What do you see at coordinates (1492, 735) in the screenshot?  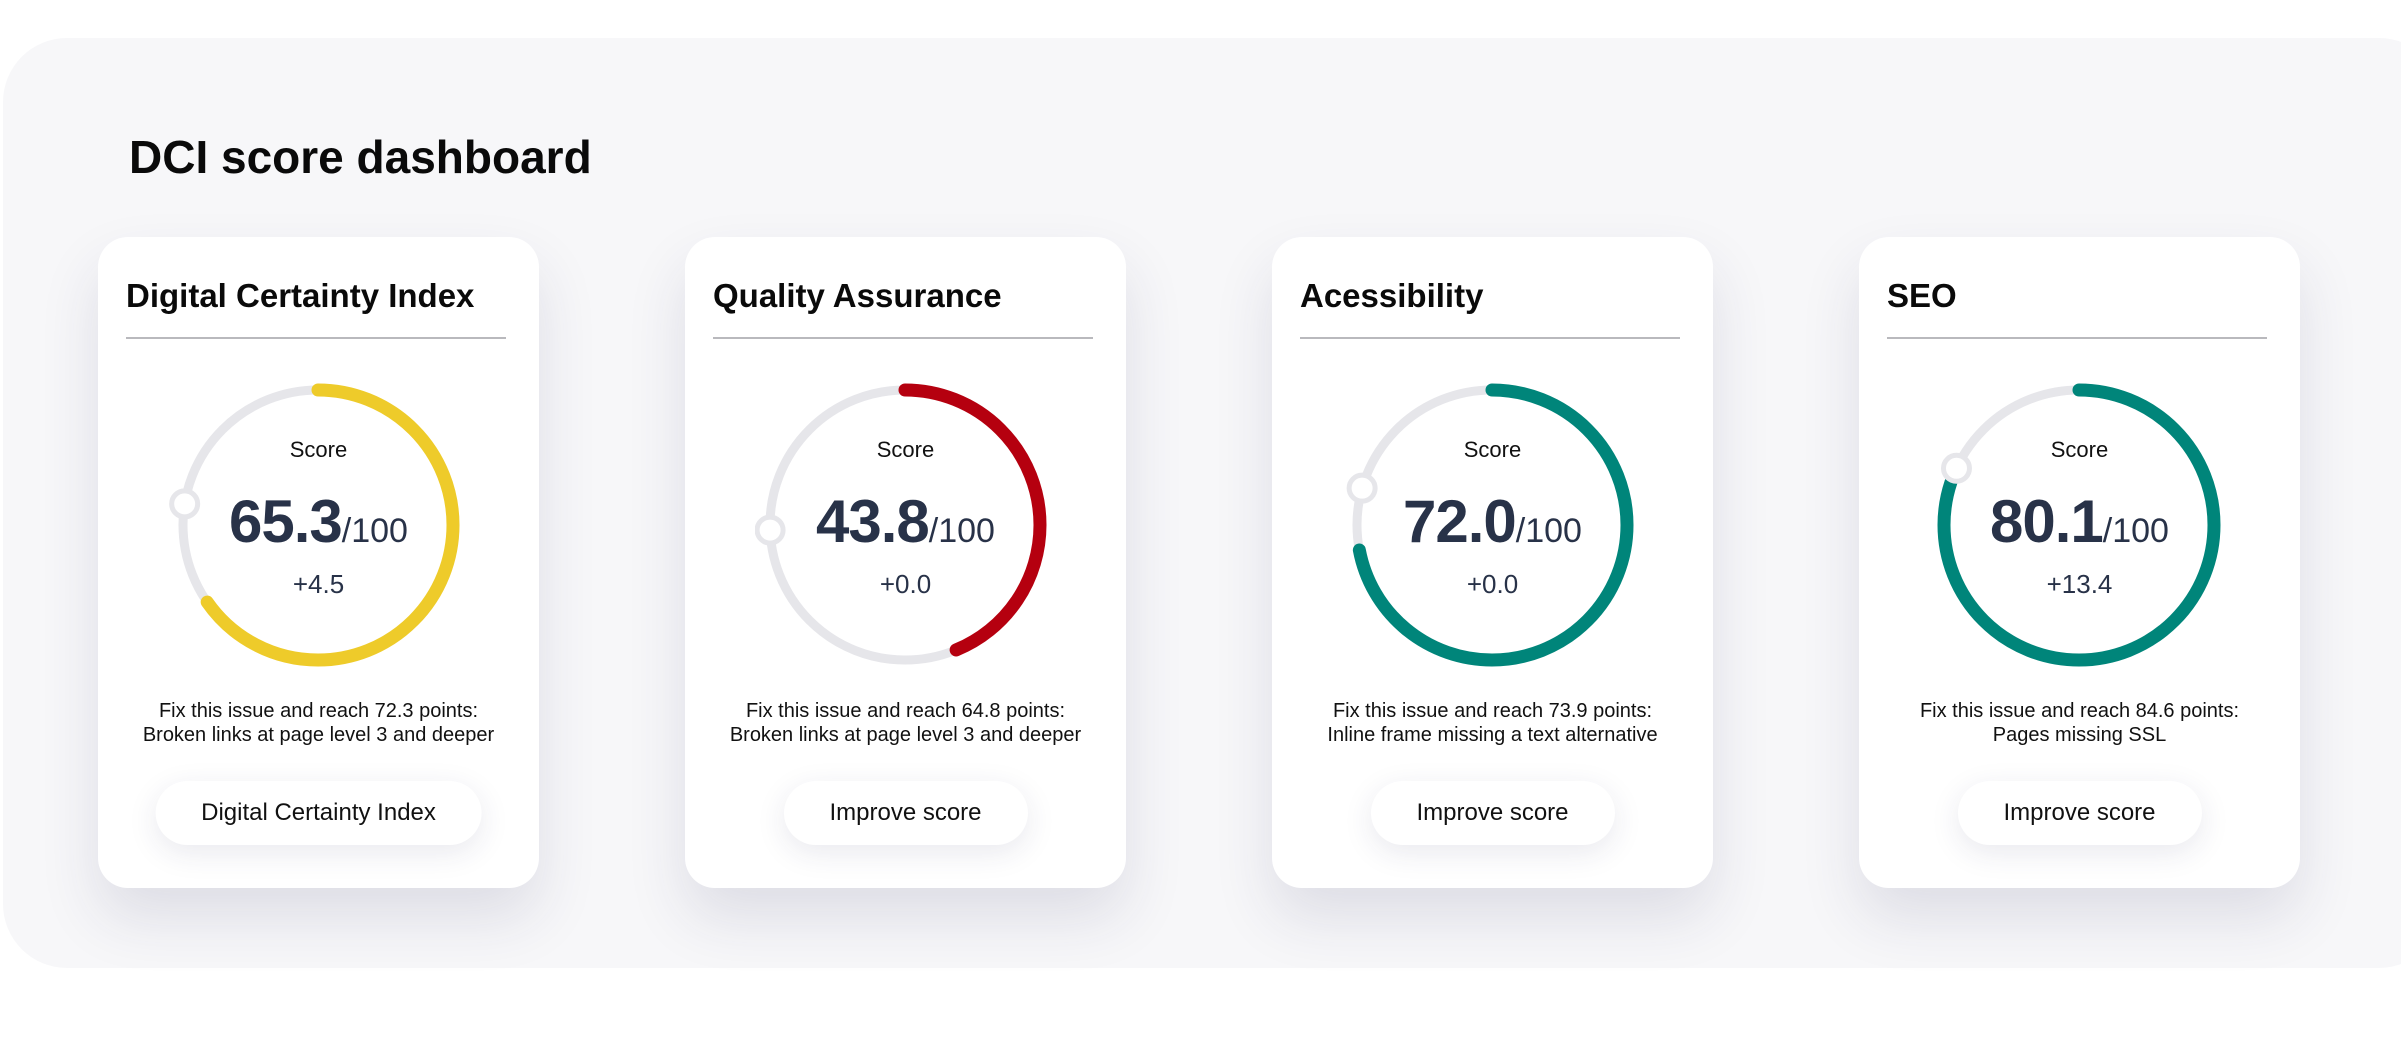 I see `fix-issue: Inline frame missing a text alternative` at bounding box center [1492, 735].